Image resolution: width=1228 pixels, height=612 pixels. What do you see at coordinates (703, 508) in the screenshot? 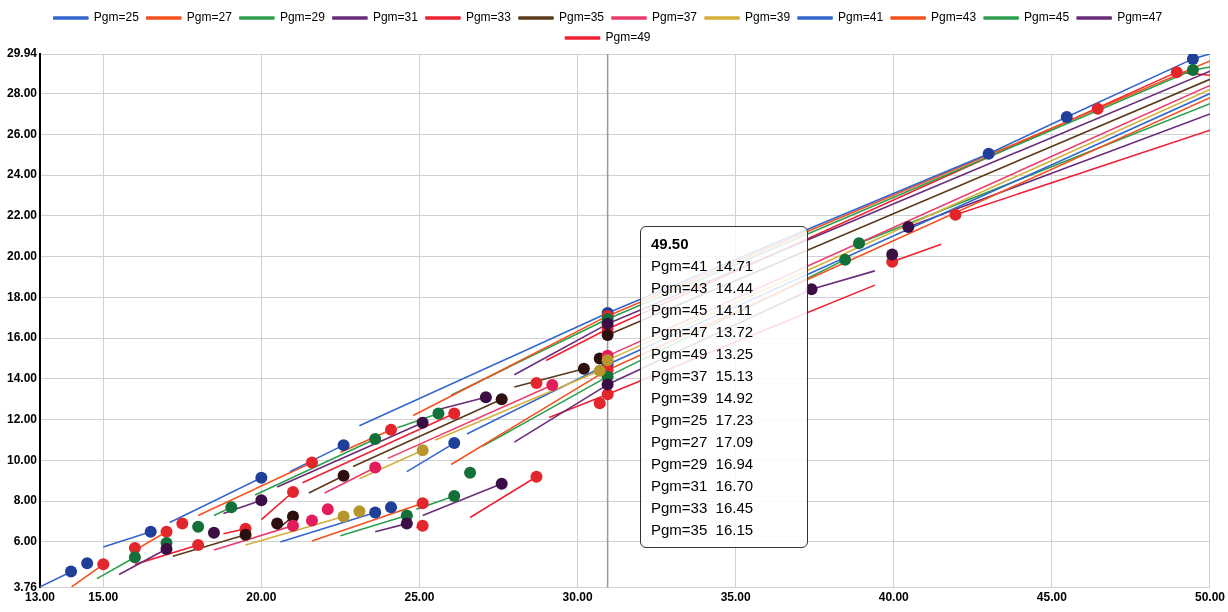
I see `annotation: Pgm=33 16.45` at bounding box center [703, 508].